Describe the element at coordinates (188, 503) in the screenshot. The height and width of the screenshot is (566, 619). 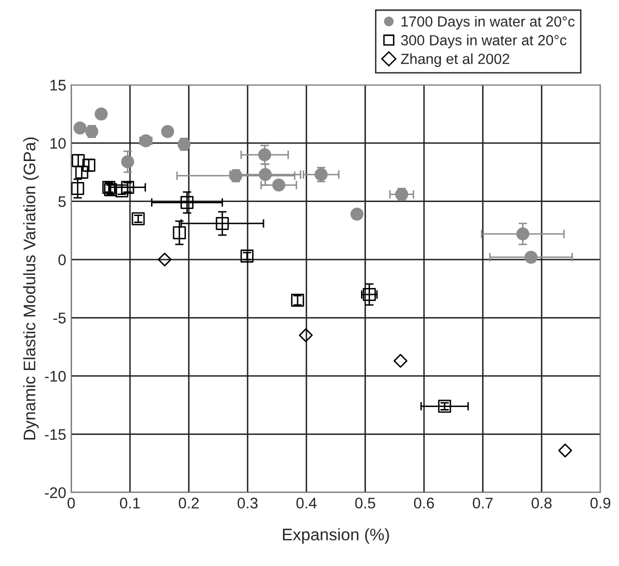
I see `x-tick-label: 0.2` at that location.